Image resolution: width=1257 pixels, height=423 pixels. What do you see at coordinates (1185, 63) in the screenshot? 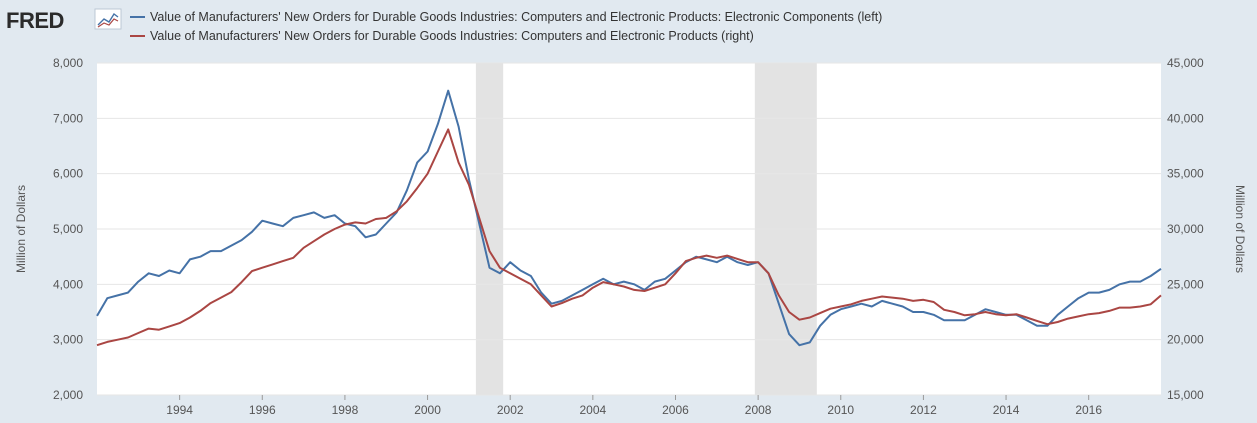
I see `y-right-tick-label: 45,000` at bounding box center [1185, 63].